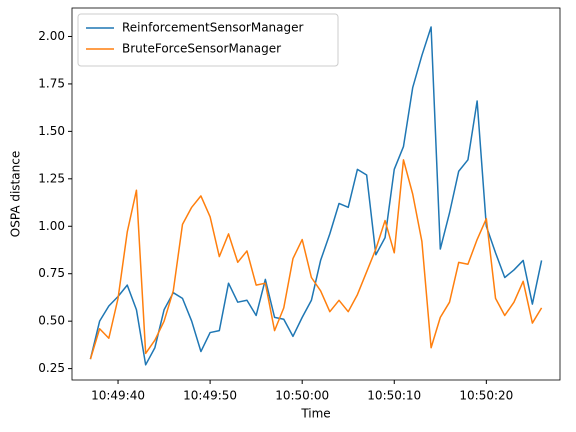 The height and width of the screenshot is (432, 576). I want to click on legend-label: BruteForceSensorManager, so click(201, 49).